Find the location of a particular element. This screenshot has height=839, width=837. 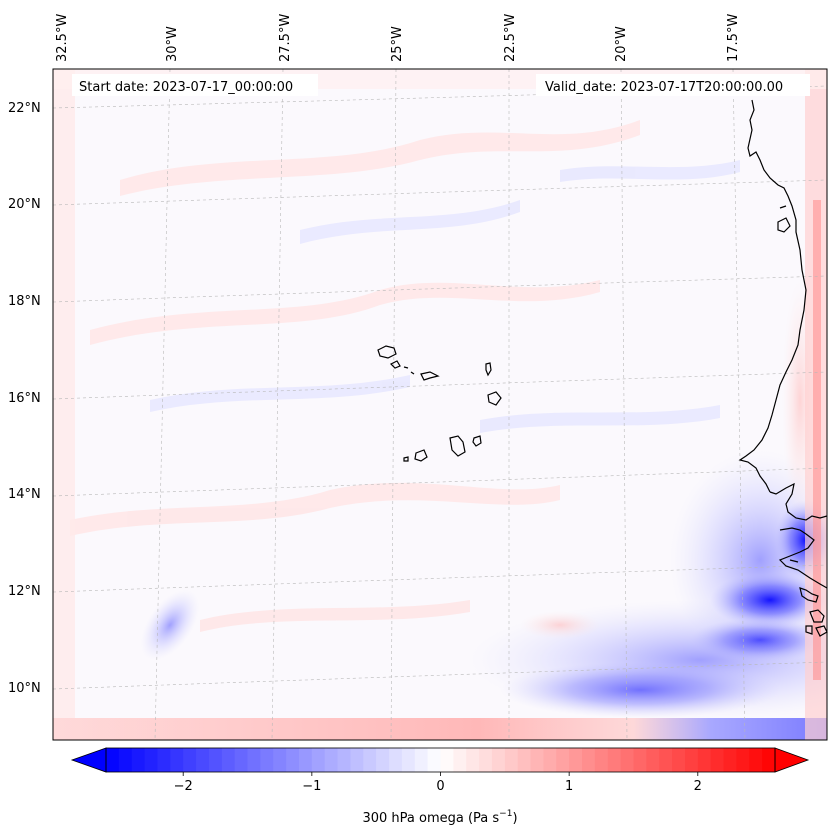

lat-label: 22°N is located at coordinates (24, 108).